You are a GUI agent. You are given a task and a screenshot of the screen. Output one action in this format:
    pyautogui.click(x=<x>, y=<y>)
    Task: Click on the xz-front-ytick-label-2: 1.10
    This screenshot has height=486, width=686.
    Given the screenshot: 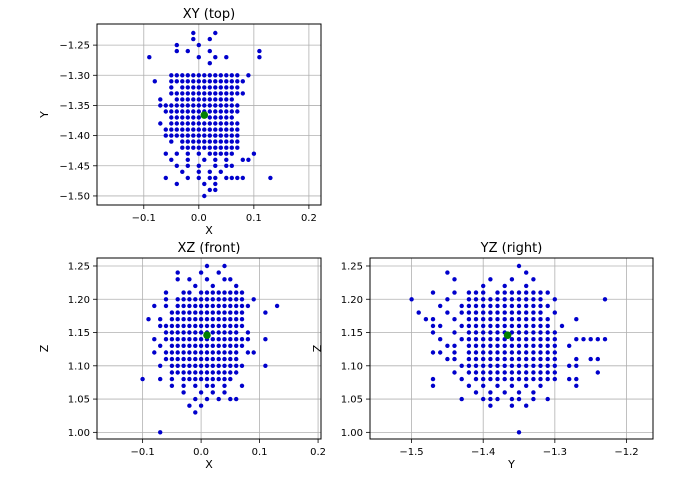 What is the action you would take?
    pyautogui.click(x=79, y=366)
    